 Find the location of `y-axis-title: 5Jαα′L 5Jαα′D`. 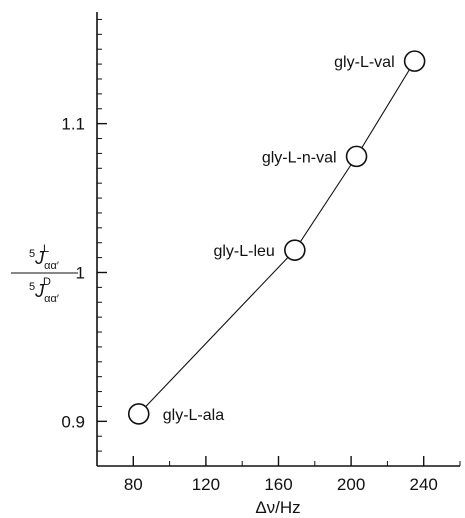

y-axis-title: 5Jαα′L 5Jαα′D is located at coordinates (44, 274).